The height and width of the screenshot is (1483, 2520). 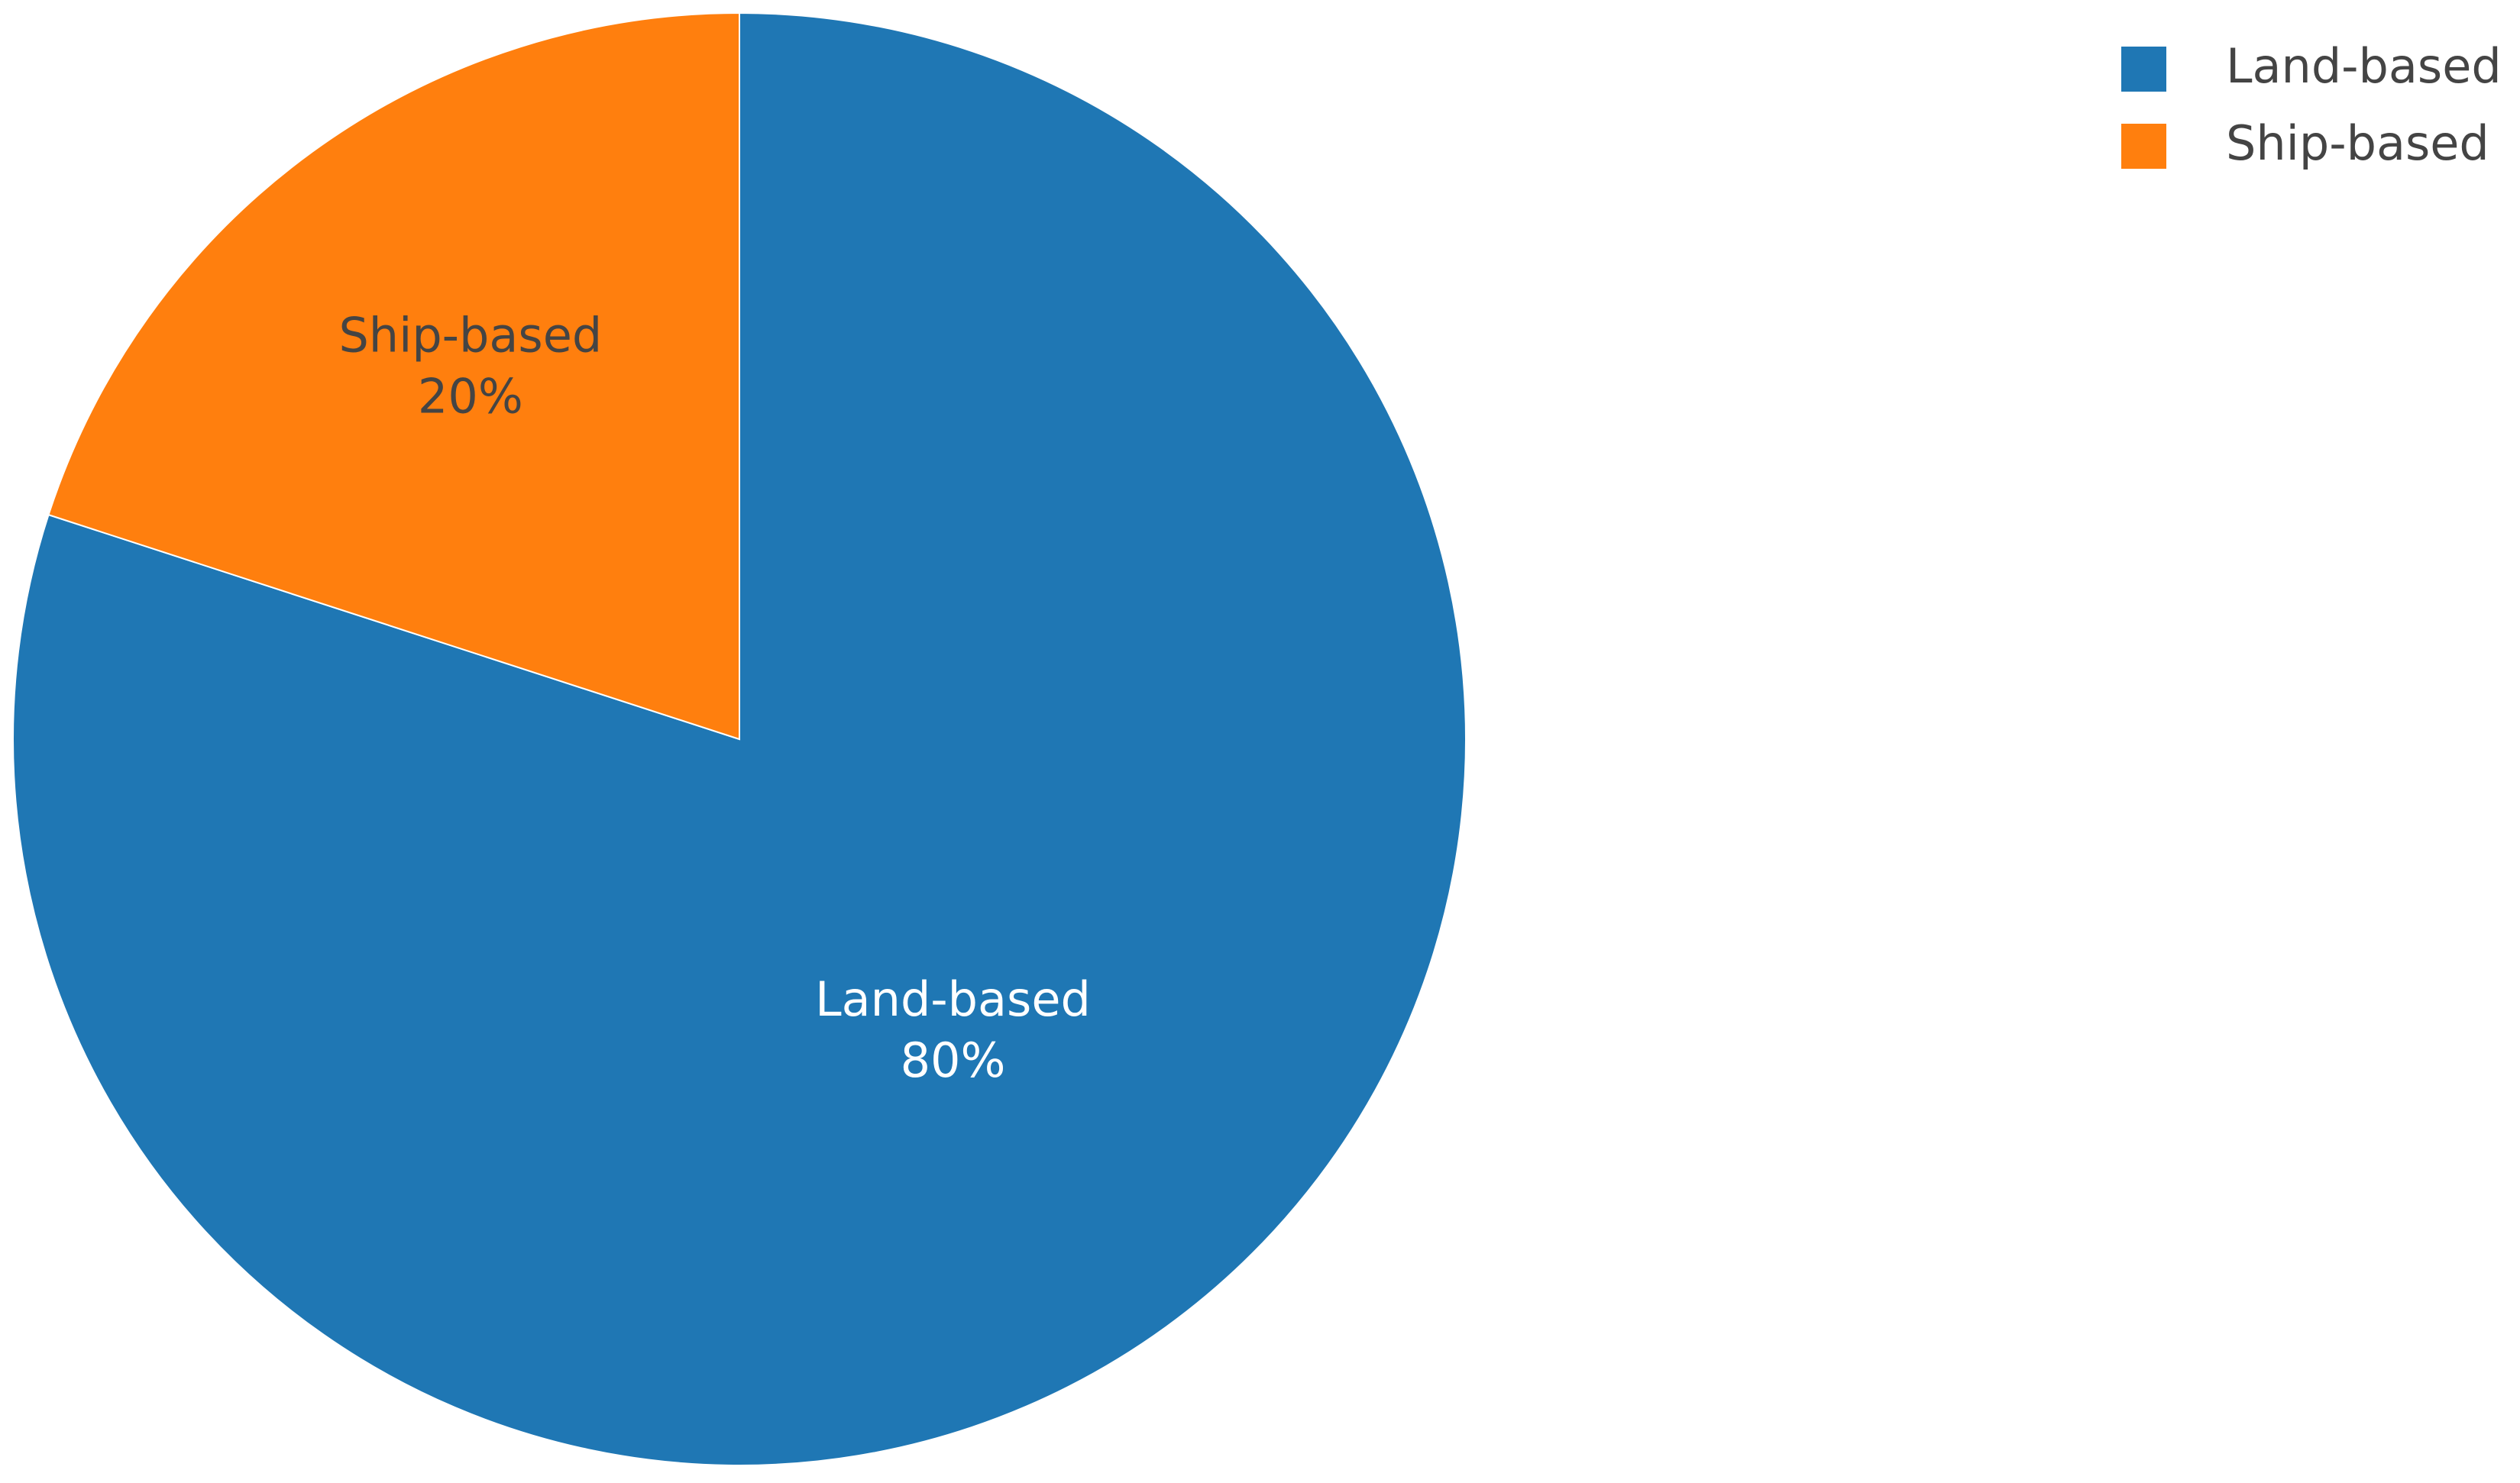 What do you see at coordinates (393, 376) in the screenshot?
I see `pie-slice` at bounding box center [393, 376].